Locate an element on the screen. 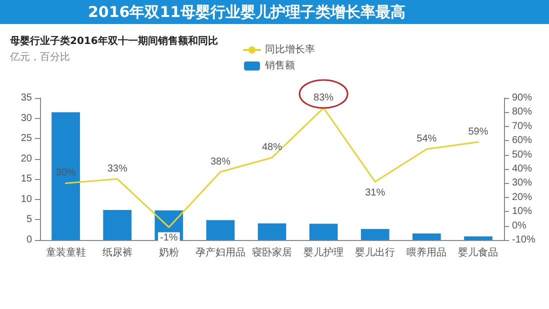  data-label: 59% is located at coordinates (478, 132).